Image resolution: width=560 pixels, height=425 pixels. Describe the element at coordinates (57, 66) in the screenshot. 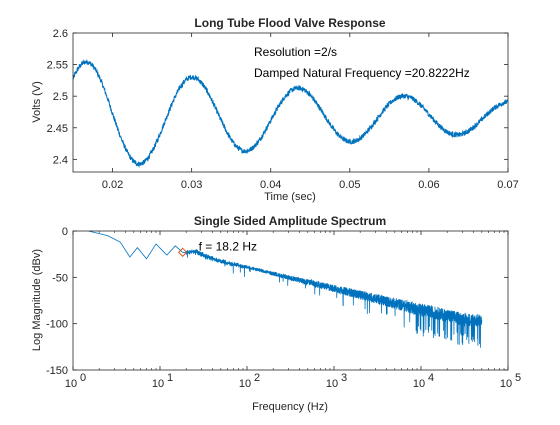

I see `time-response-y-tick-label: 2.55` at that location.